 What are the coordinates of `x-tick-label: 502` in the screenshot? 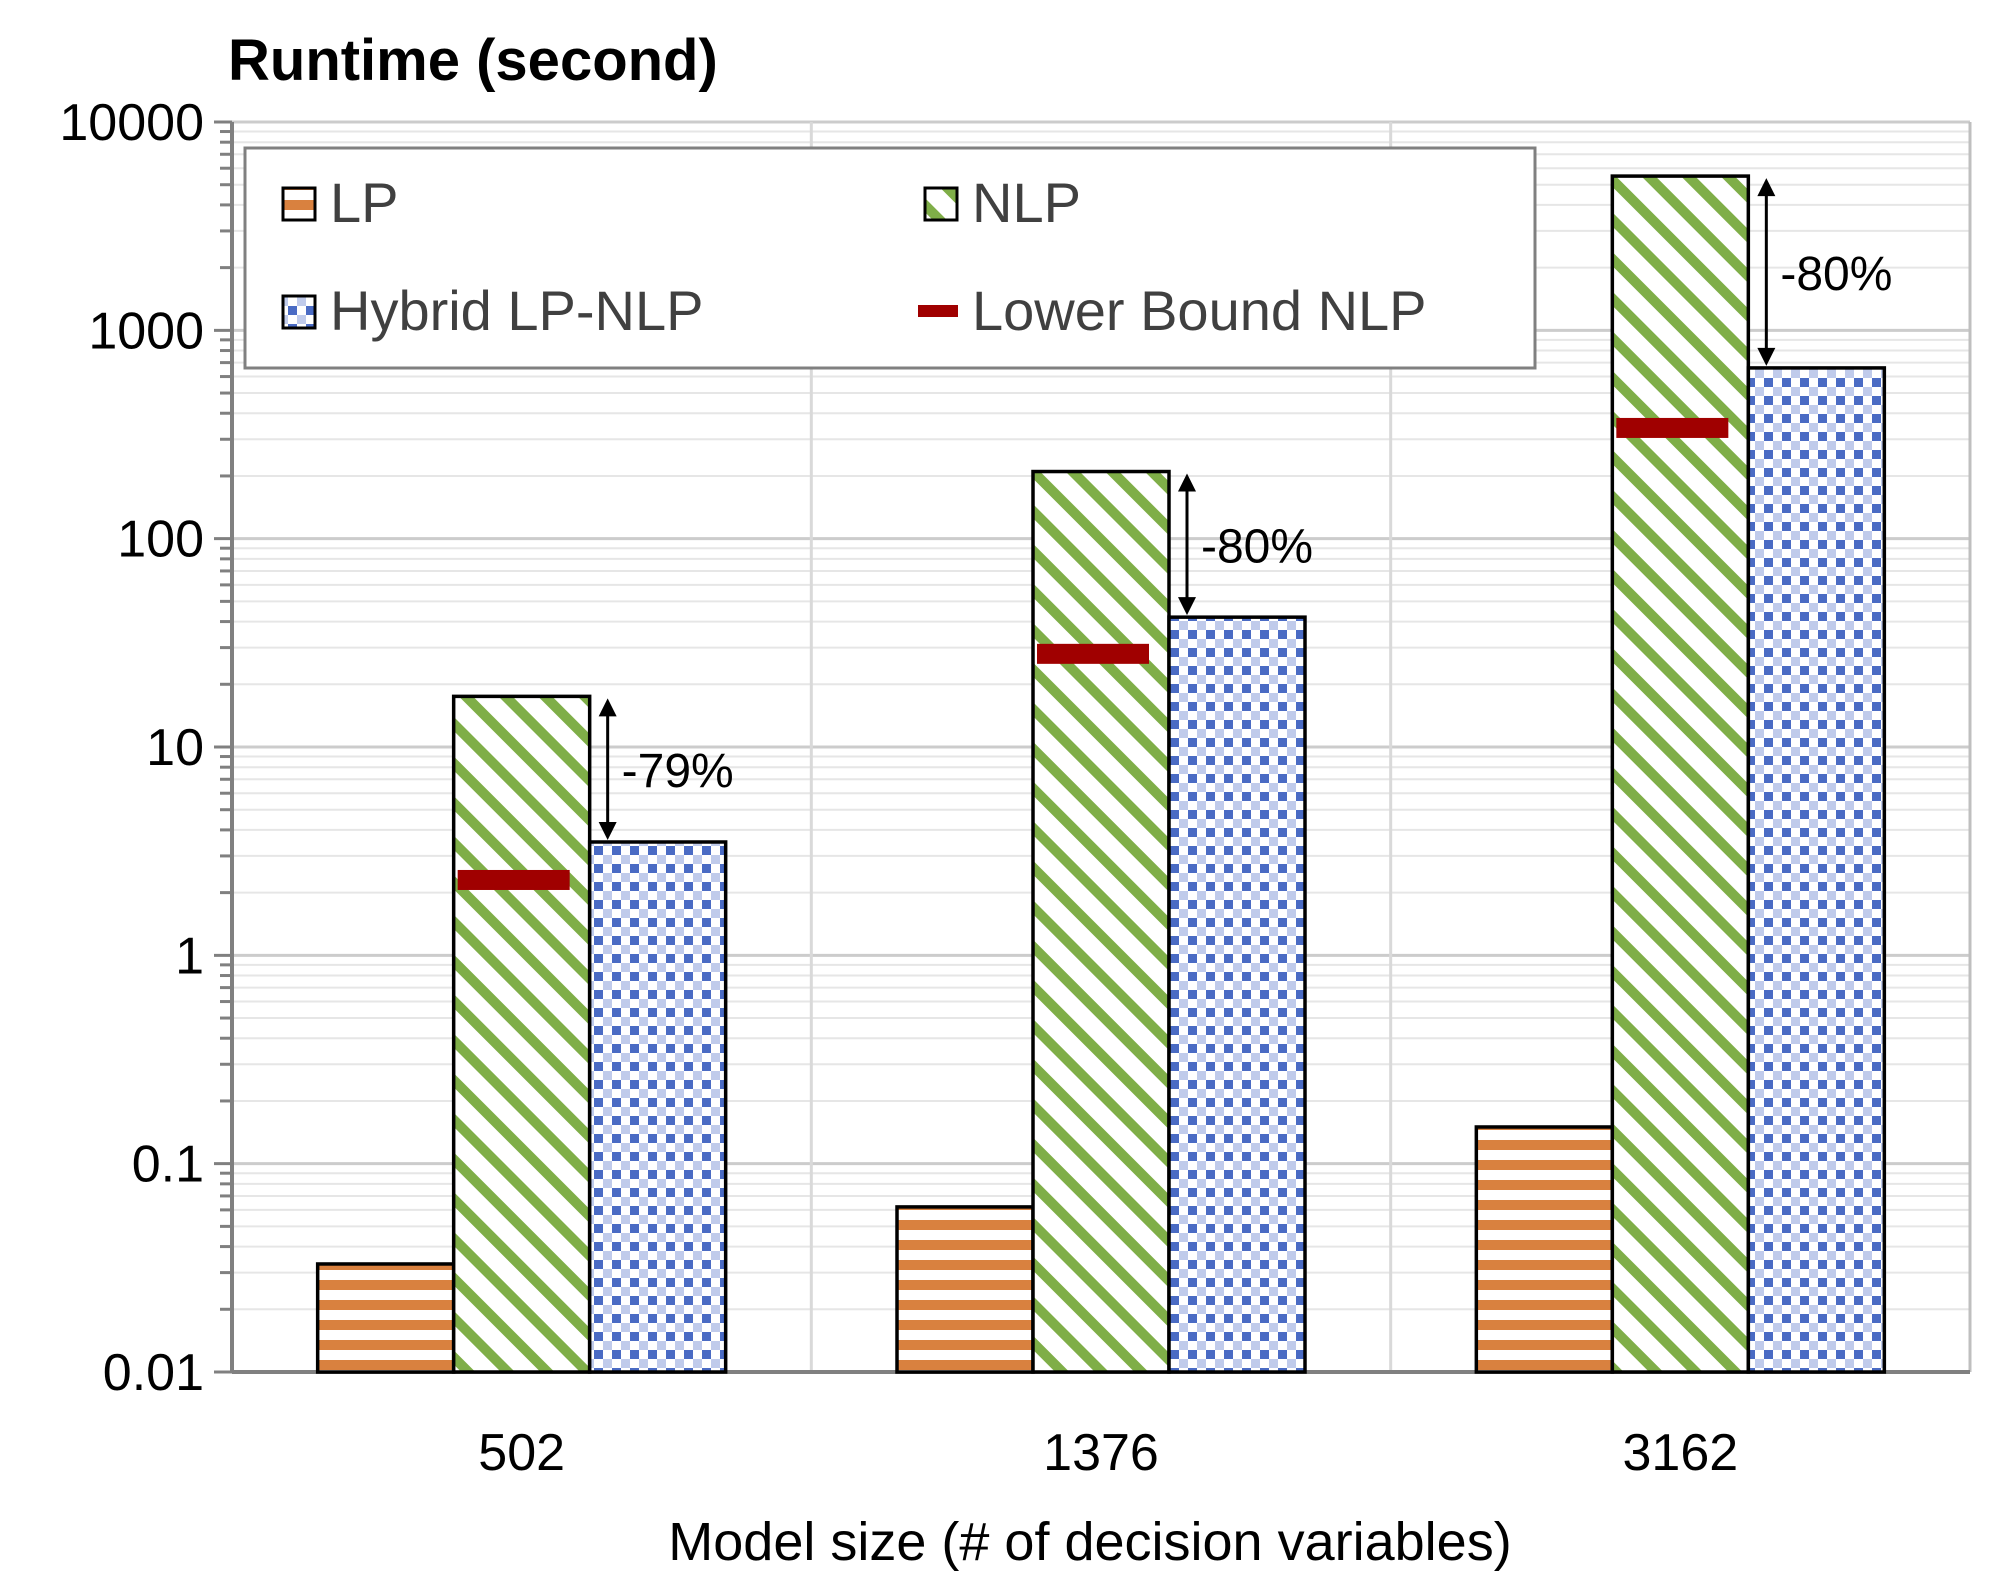 It's located at (521, 1453).